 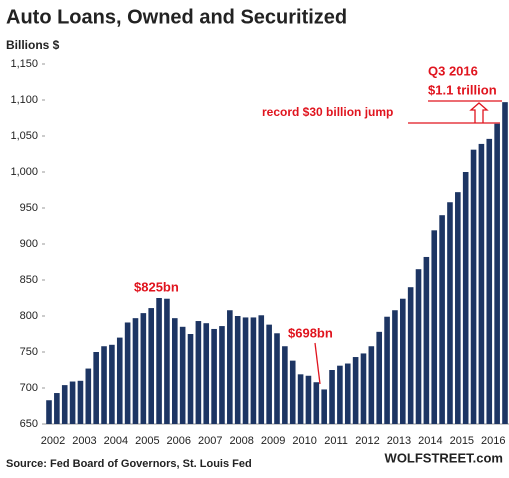 What do you see at coordinates (147, 441) in the screenshot?
I see `x-tick-label: 2005` at bounding box center [147, 441].